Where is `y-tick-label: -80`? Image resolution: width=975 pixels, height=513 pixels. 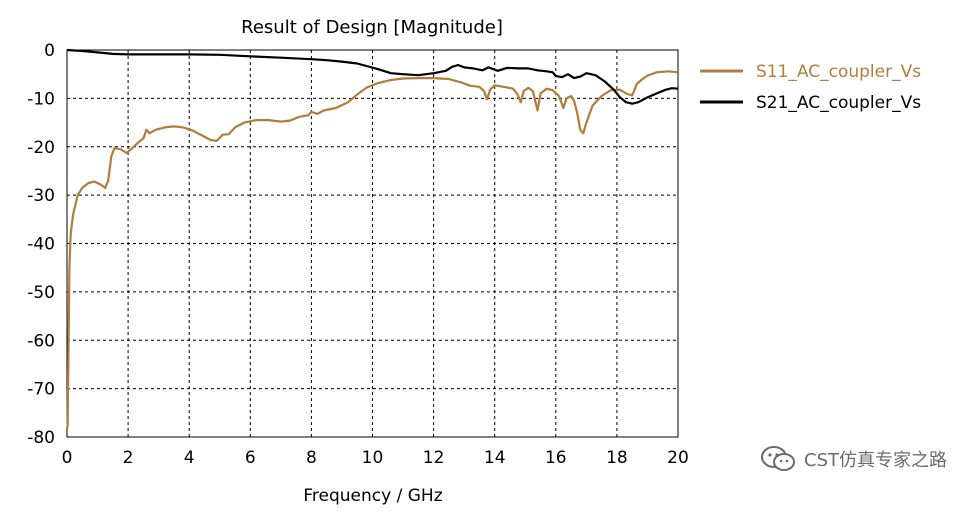 y-tick-label: -80 is located at coordinates (41, 438).